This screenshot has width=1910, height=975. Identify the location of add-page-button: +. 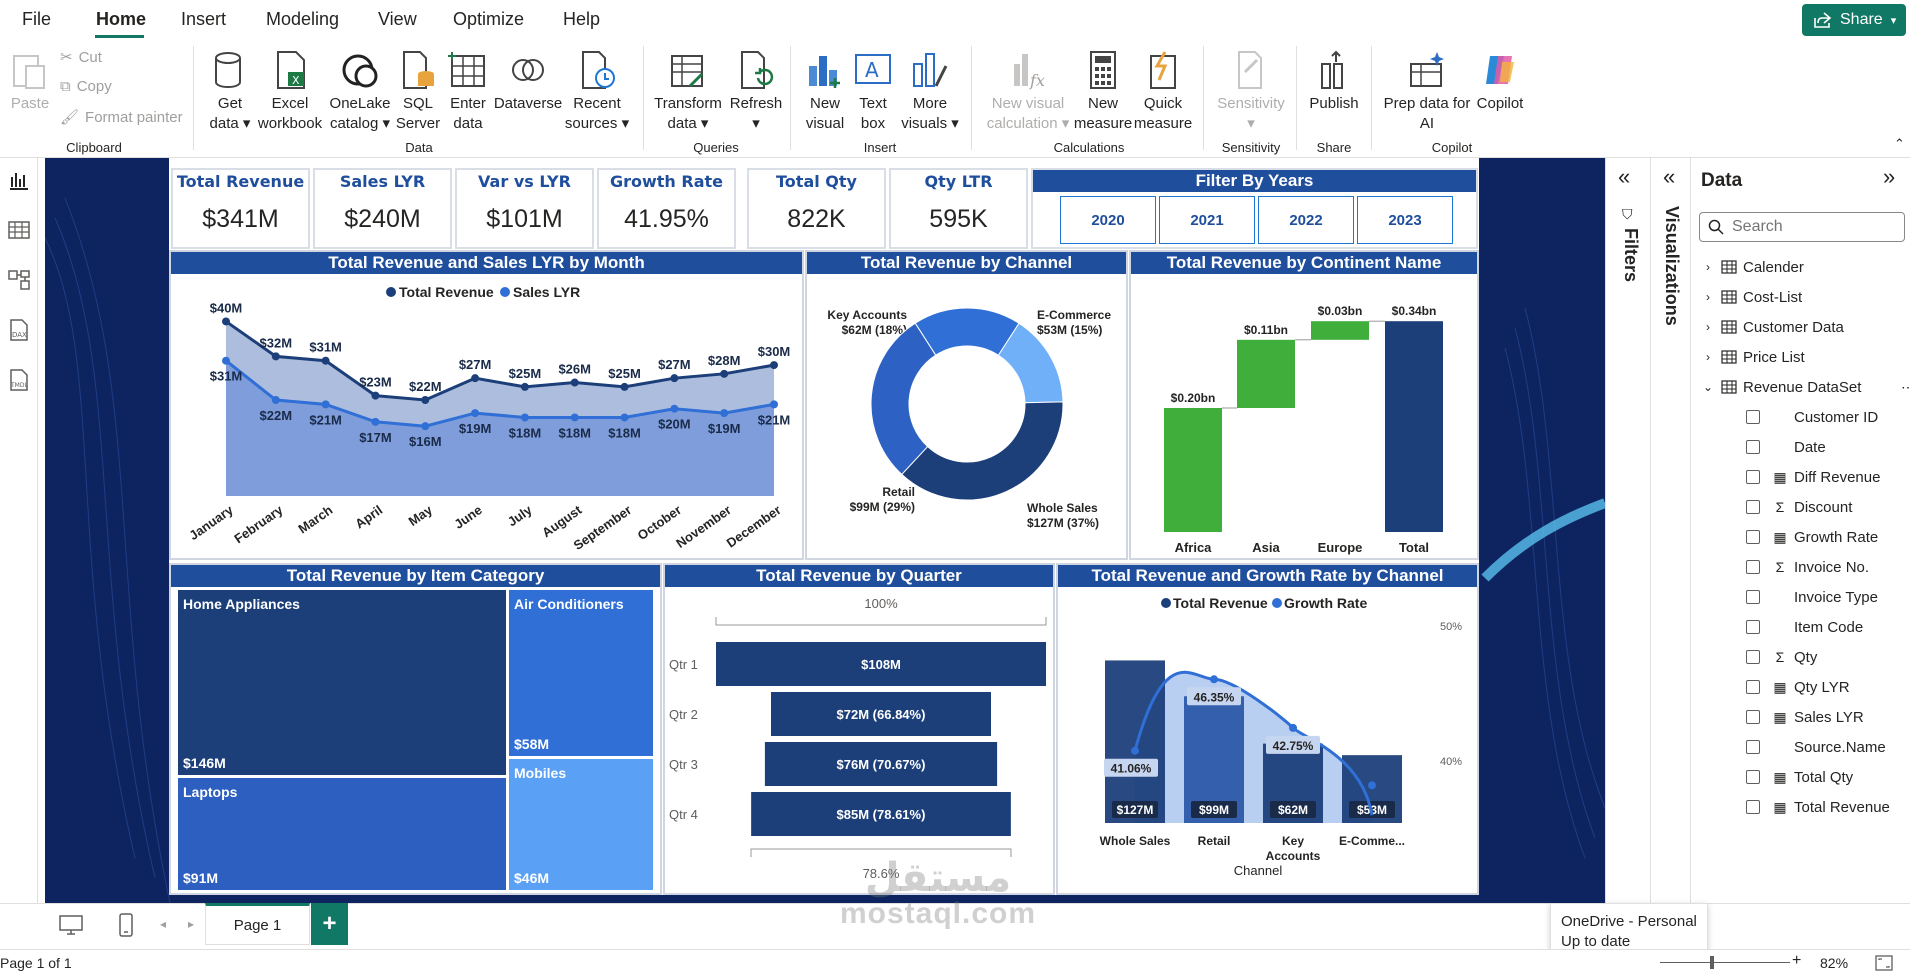
(329, 924).